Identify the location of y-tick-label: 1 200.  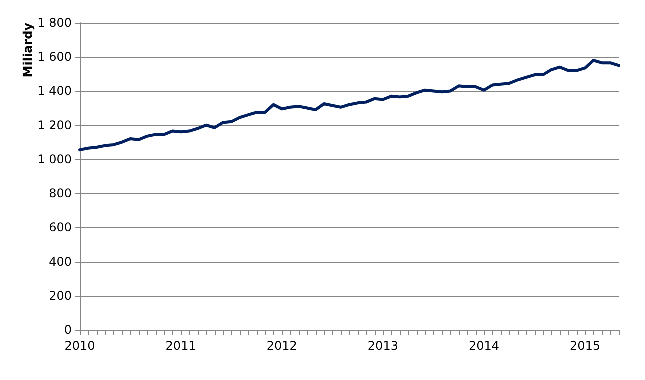
(55, 125).